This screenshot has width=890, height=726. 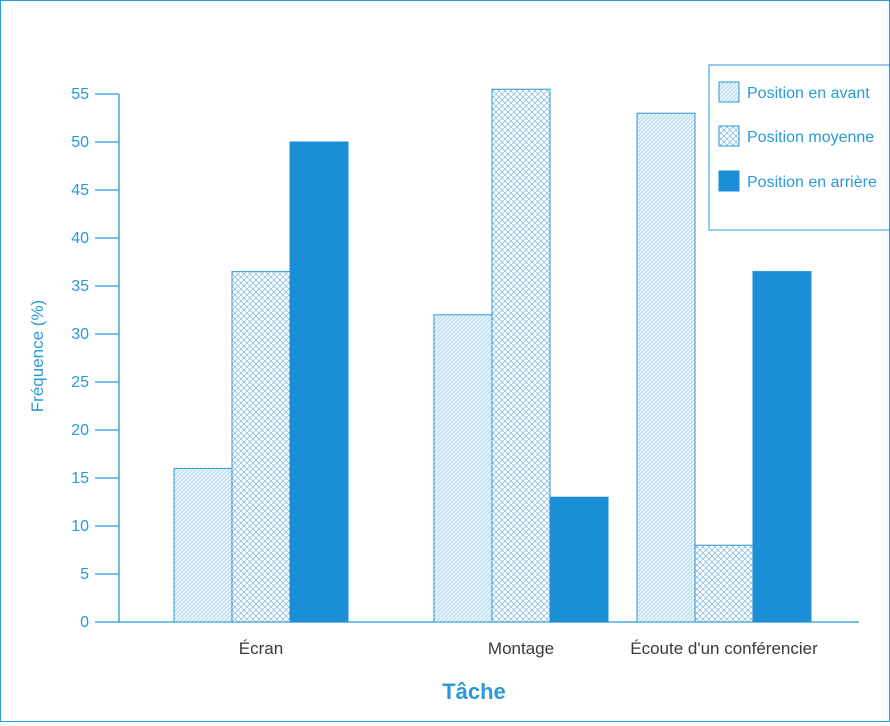 I want to click on y-tick-label: 30, so click(x=80, y=334).